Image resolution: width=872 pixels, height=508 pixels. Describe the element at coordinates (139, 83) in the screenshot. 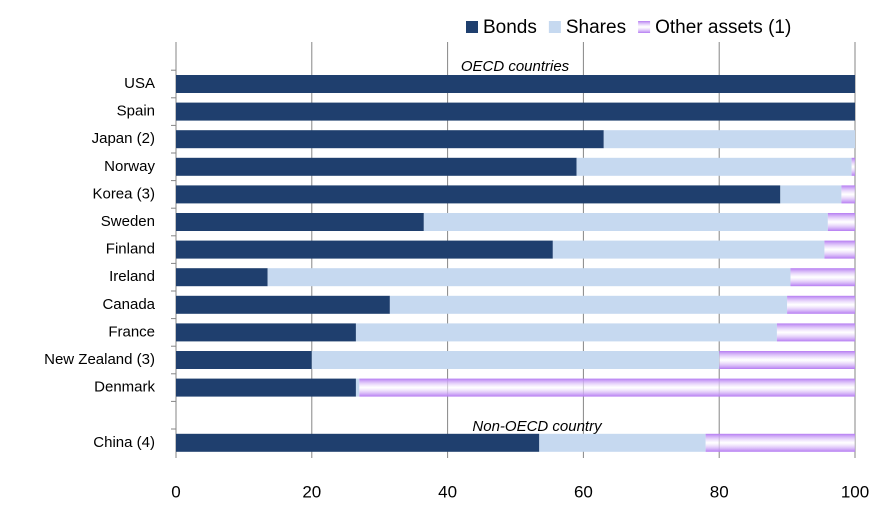

I see `y-tick-label: USA` at that location.